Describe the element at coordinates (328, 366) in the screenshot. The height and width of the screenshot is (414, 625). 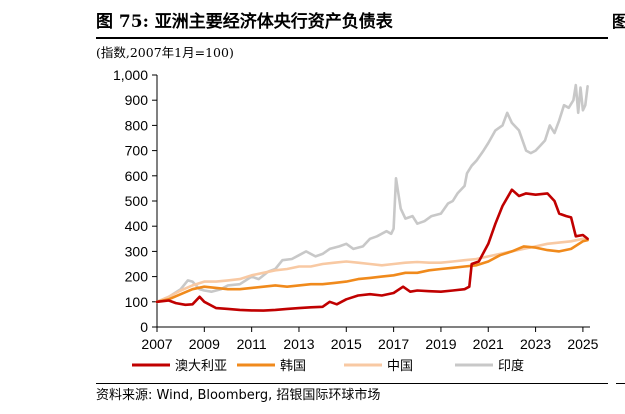
I see `chart-legend: 澳大利亚 韩国 中国 印度` at that location.